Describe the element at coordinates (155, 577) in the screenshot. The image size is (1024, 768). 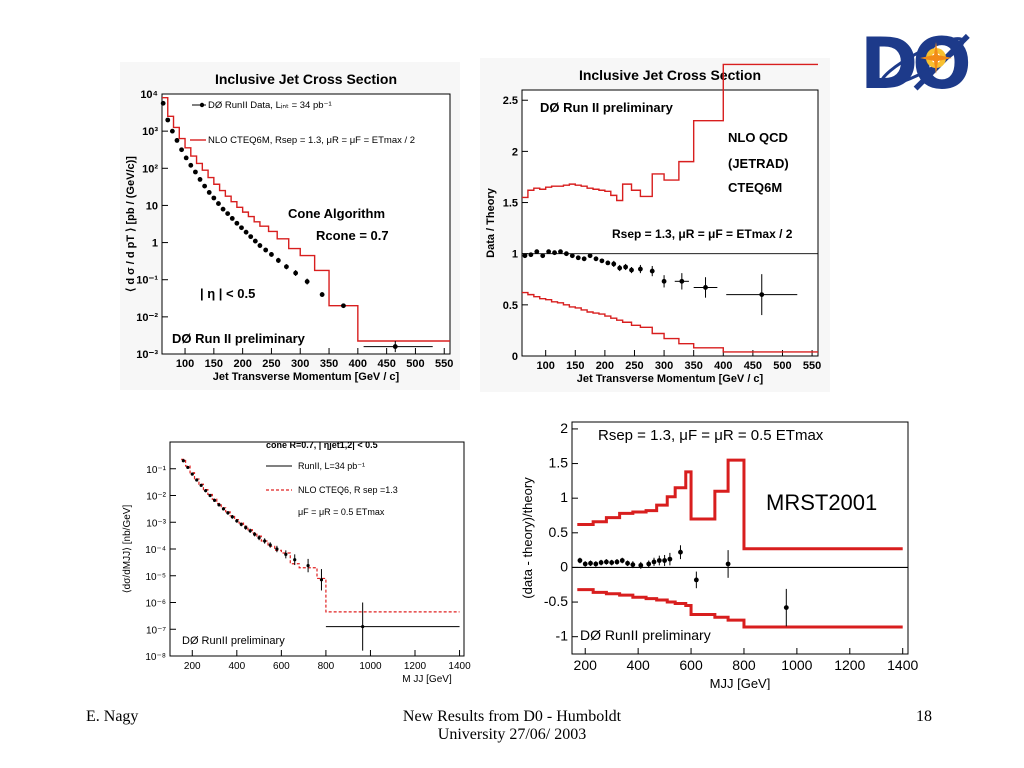
I see `y-tick-label: 10⁻⁵` at that location.